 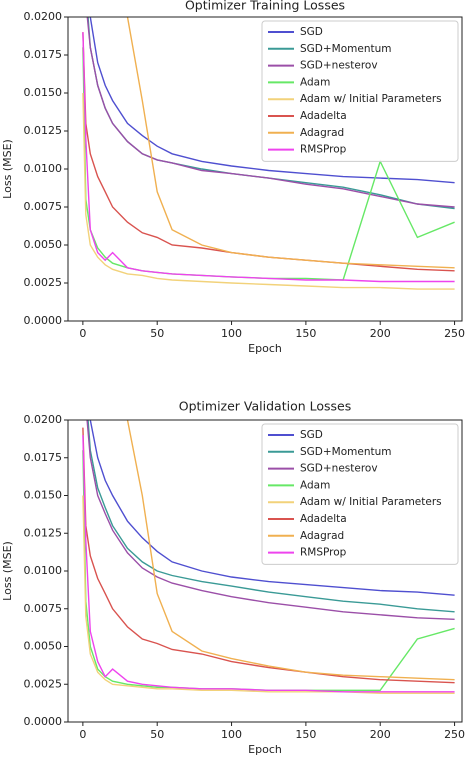 I want to click on chart-title: Optimizer Training Losses, so click(x=265, y=6).